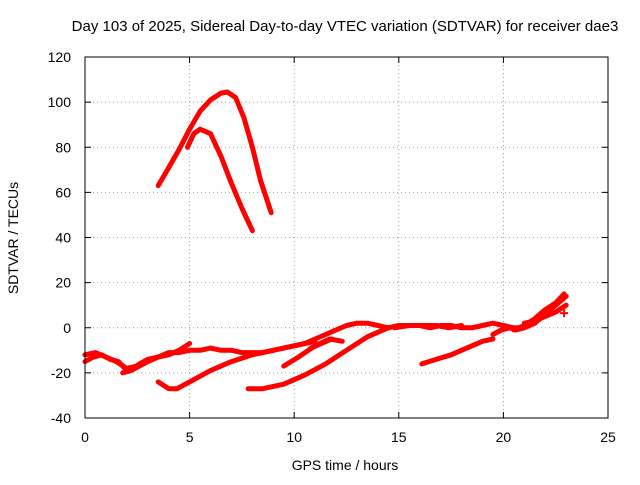 The image size is (640, 485). What do you see at coordinates (63, 147) in the screenshot?
I see `y-tick-label: 80` at bounding box center [63, 147].